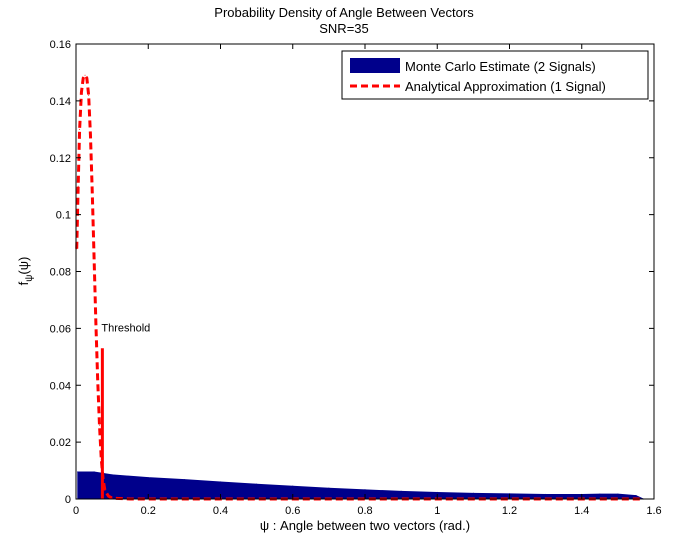 The image size is (688, 542). Describe the element at coordinates (500, 66) in the screenshot. I see `legend-label-monte-carlo: Monte Carlo Estimate (2 Signals)` at that location.